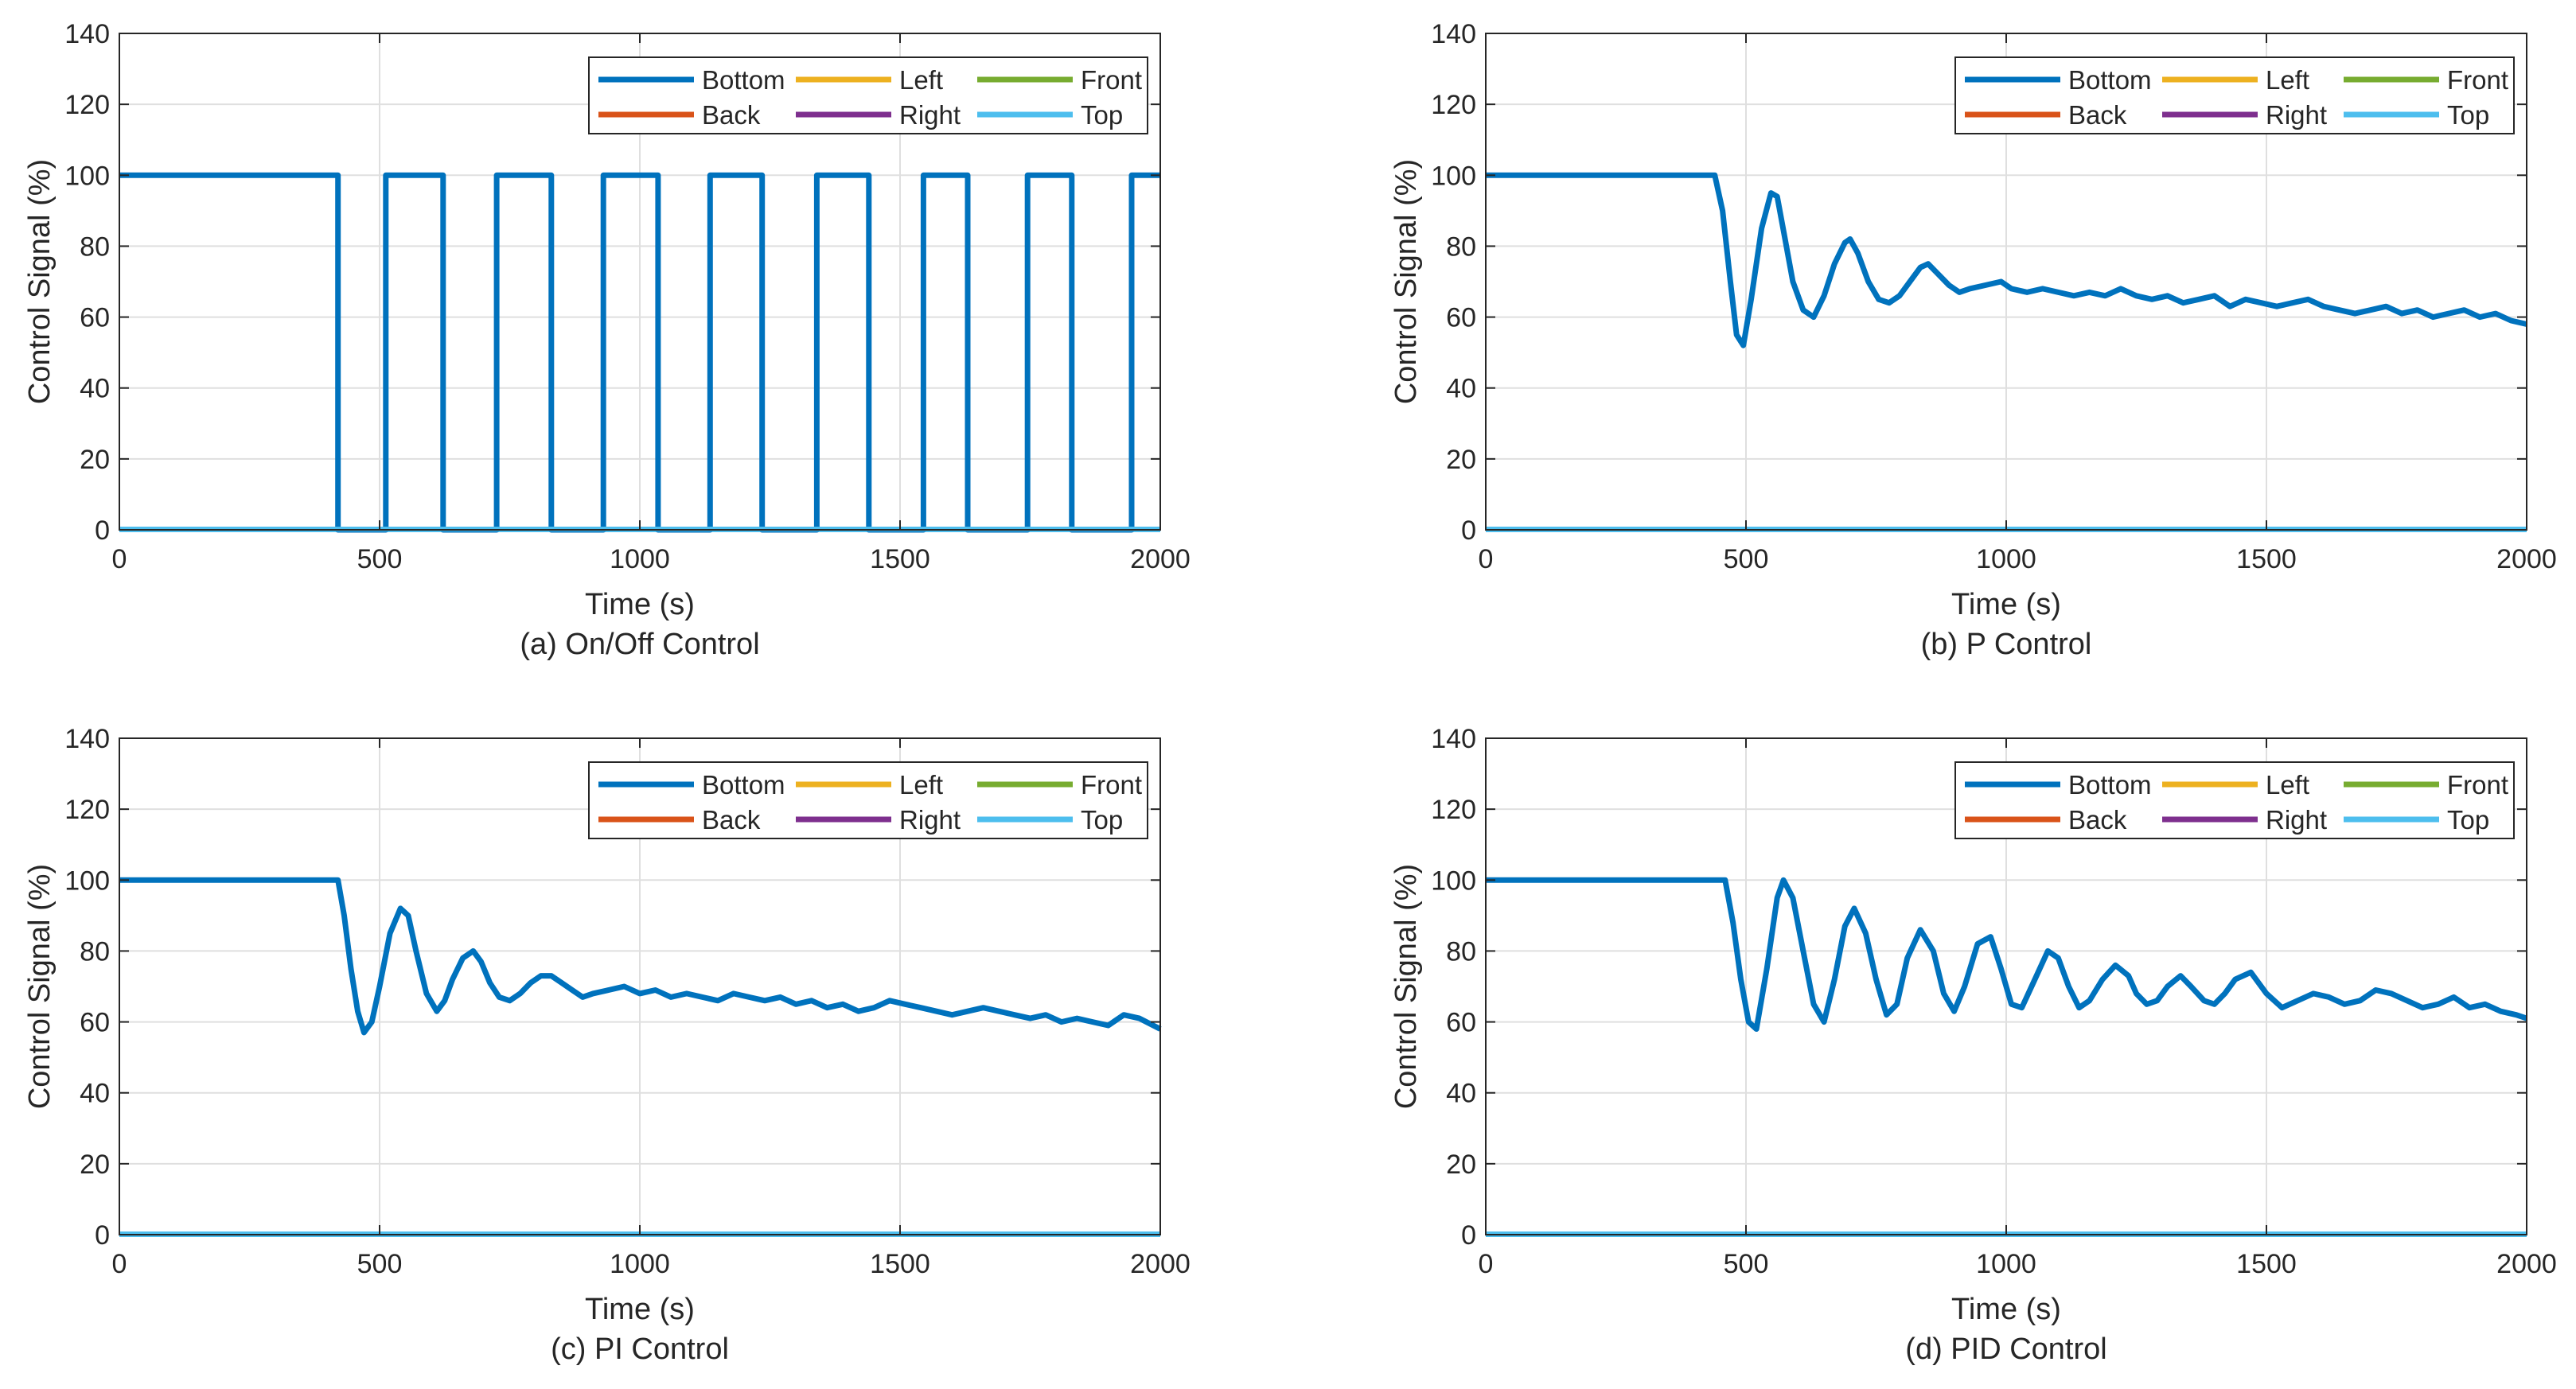 This screenshot has width=2576, height=1389. I want to click on chart-caption: (c) PI Control, so click(640, 1349).